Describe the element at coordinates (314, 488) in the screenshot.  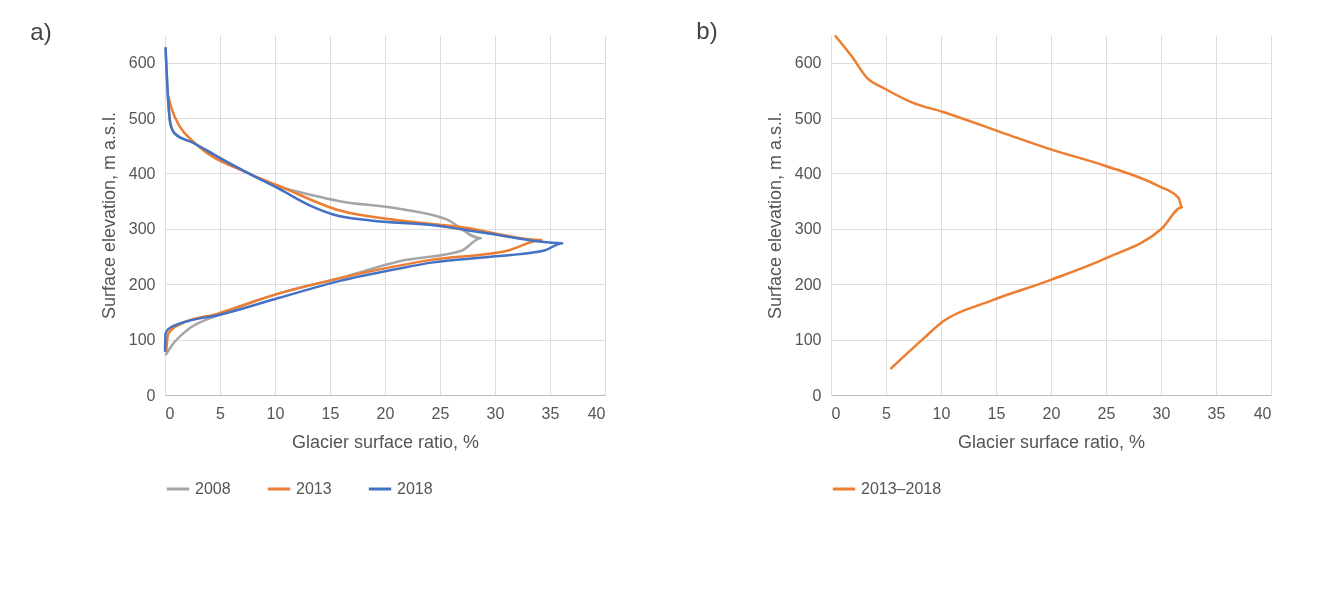
I see `legend-label: 2013` at that location.